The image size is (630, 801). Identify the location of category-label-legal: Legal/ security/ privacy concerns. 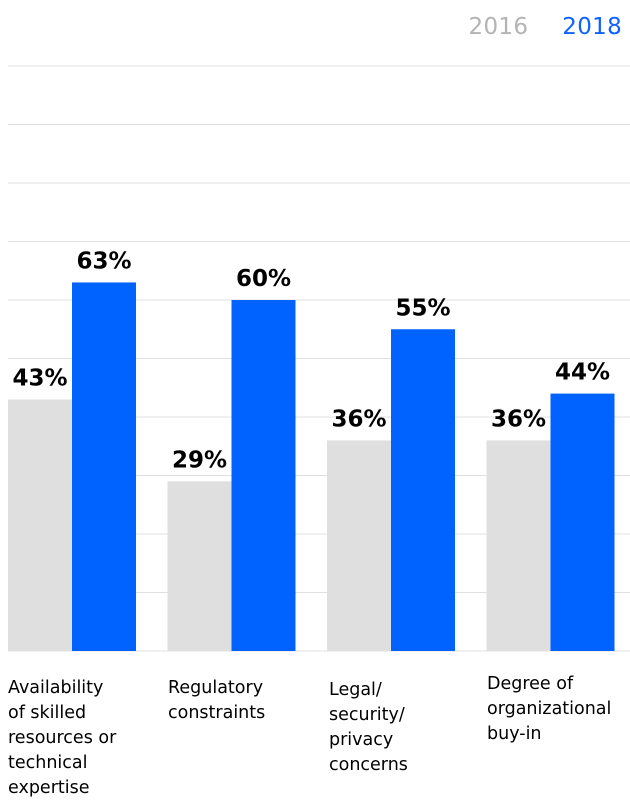
(404, 728).